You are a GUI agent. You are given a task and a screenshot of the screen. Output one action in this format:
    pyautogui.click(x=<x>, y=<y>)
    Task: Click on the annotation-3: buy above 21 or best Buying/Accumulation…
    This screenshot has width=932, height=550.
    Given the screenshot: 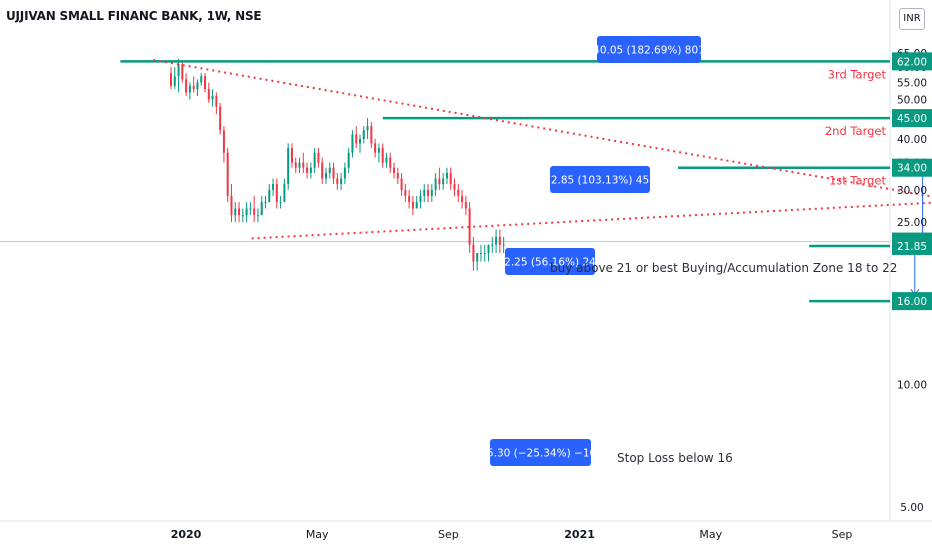 What is the action you would take?
    pyautogui.click(x=723, y=268)
    